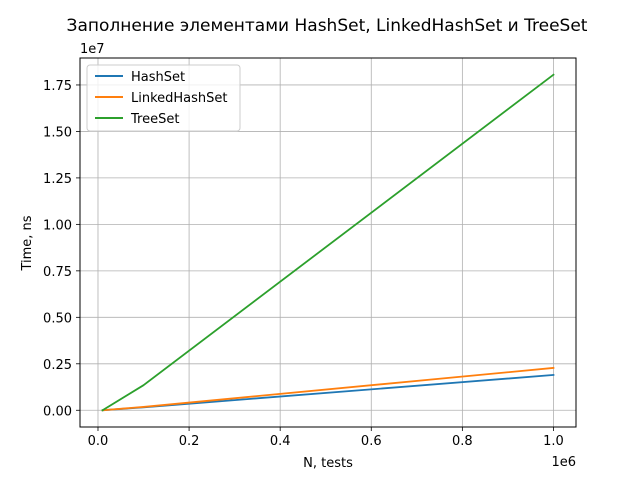  What do you see at coordinates (328, 389) in the screenshot?
I see `series-line-linkedhashset` at bounding box center [328, 389].